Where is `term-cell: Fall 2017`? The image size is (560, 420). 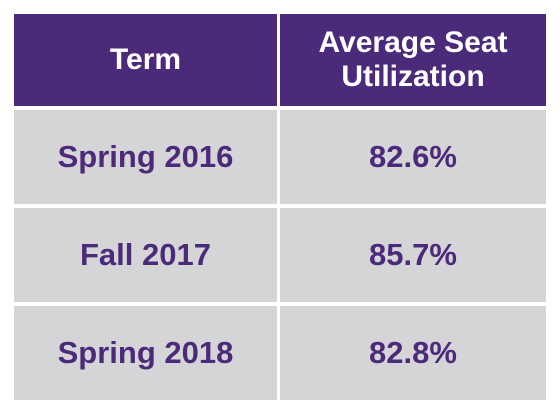
term-cell: Fall 2017 is located at coordinates (145, 255).